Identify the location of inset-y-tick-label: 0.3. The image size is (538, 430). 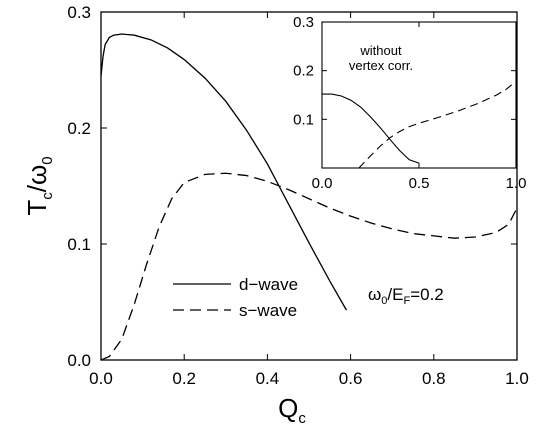
(303, 22).